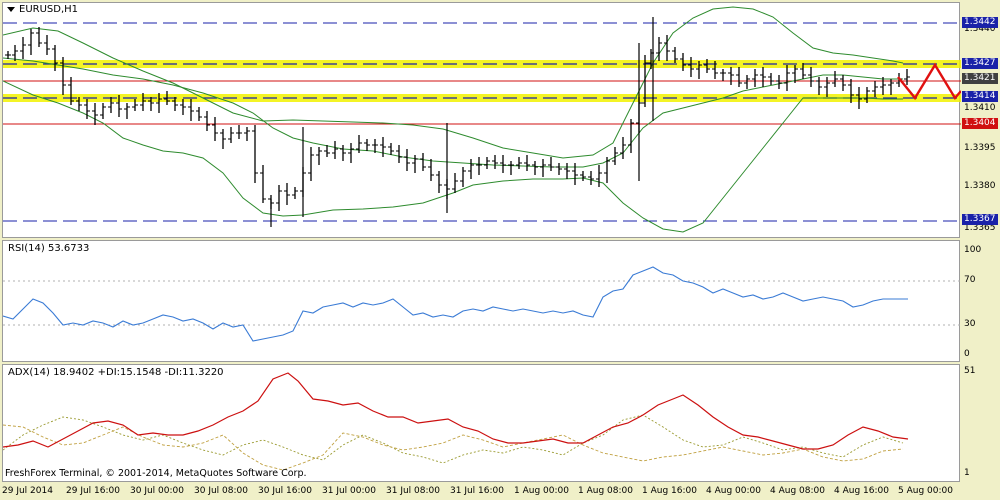 The height and width of the screenshot is (500, 1000). I want to click on time-tick: 4 Aug 00:00, so click(733, 491).